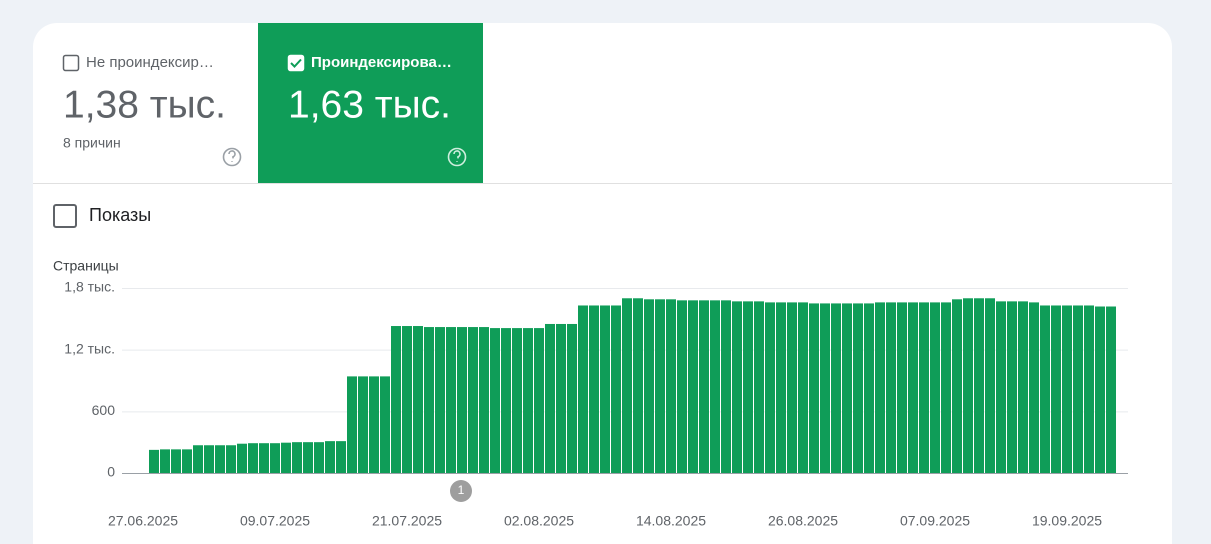  I want to click on annotation-marker, so click(461, 491).